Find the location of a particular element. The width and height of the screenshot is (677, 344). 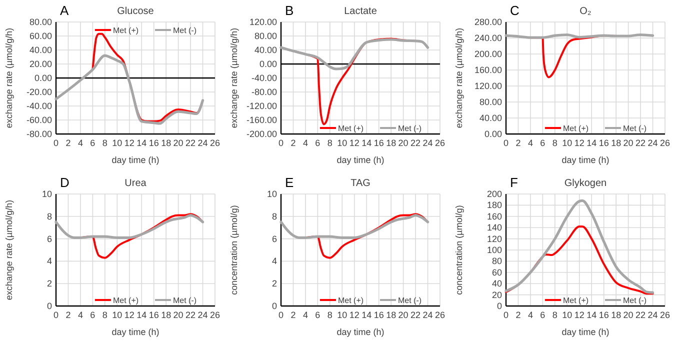

y-axis-title: exchange rate (µmol/g/h) is located at coordinates (234, 78).